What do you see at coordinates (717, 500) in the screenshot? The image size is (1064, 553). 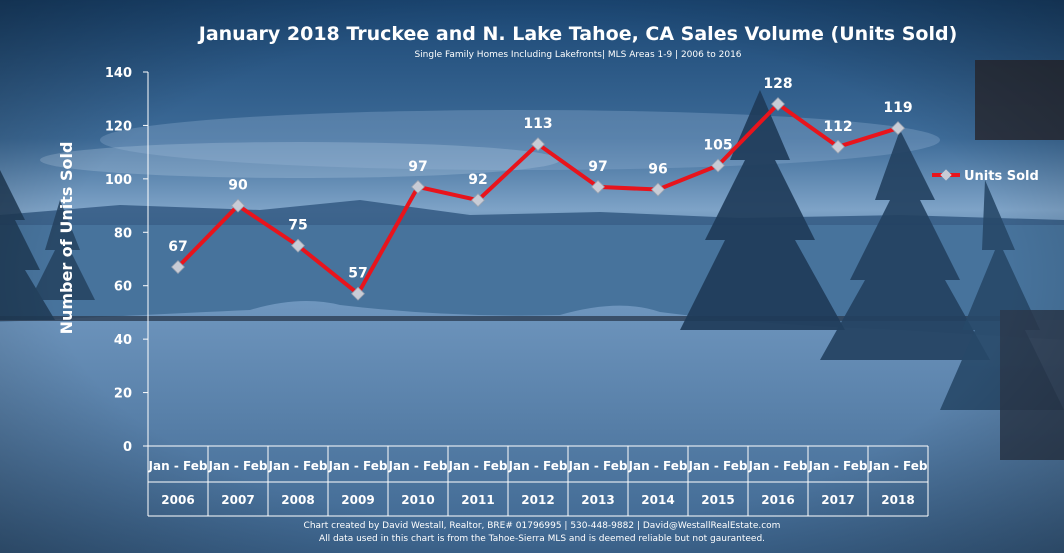 I see `x-year-label: 2015` at bounding box center [717, 500].